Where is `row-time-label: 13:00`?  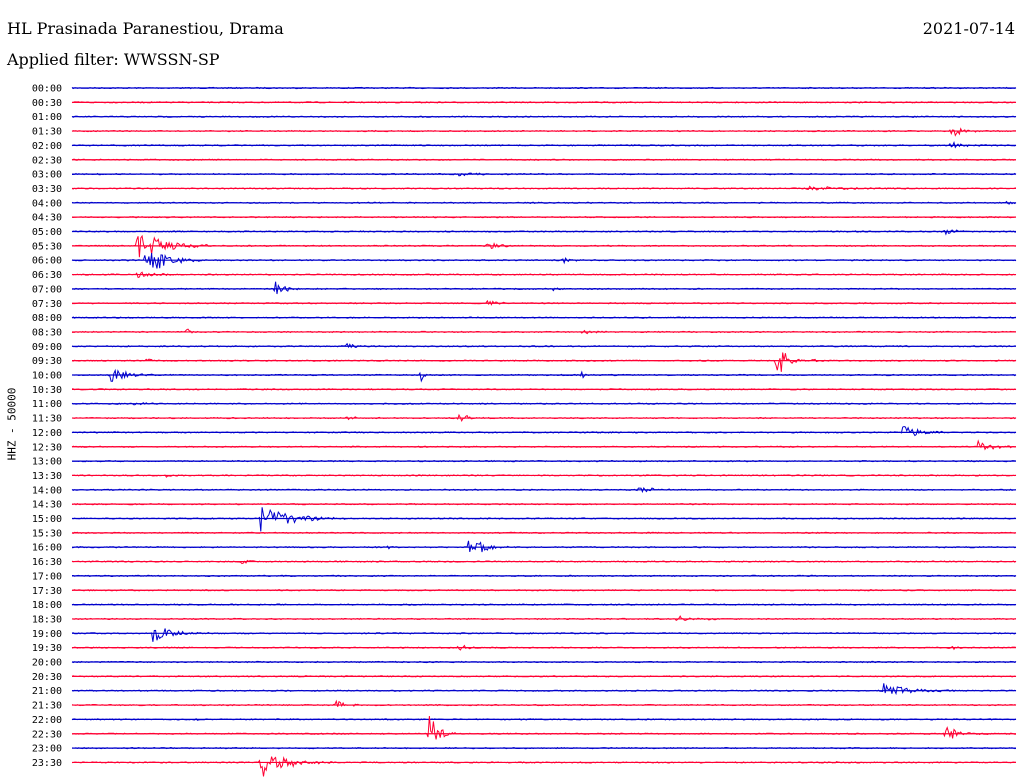
row-time-label: 13:00 is located at coordinates (47, 462).